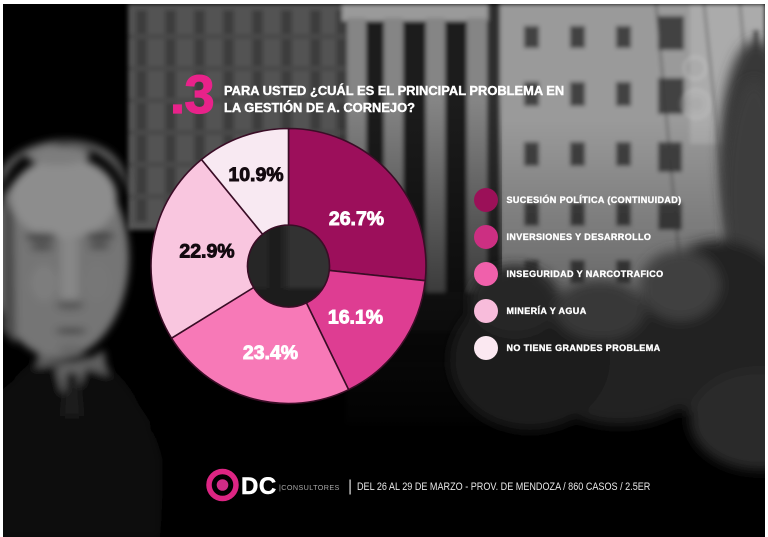 The image size is (768, 537). What do you see at coordinates (270, 353) in the screenshot?
I see `svg-text: 23.4%` at bounding box center [270, 353].